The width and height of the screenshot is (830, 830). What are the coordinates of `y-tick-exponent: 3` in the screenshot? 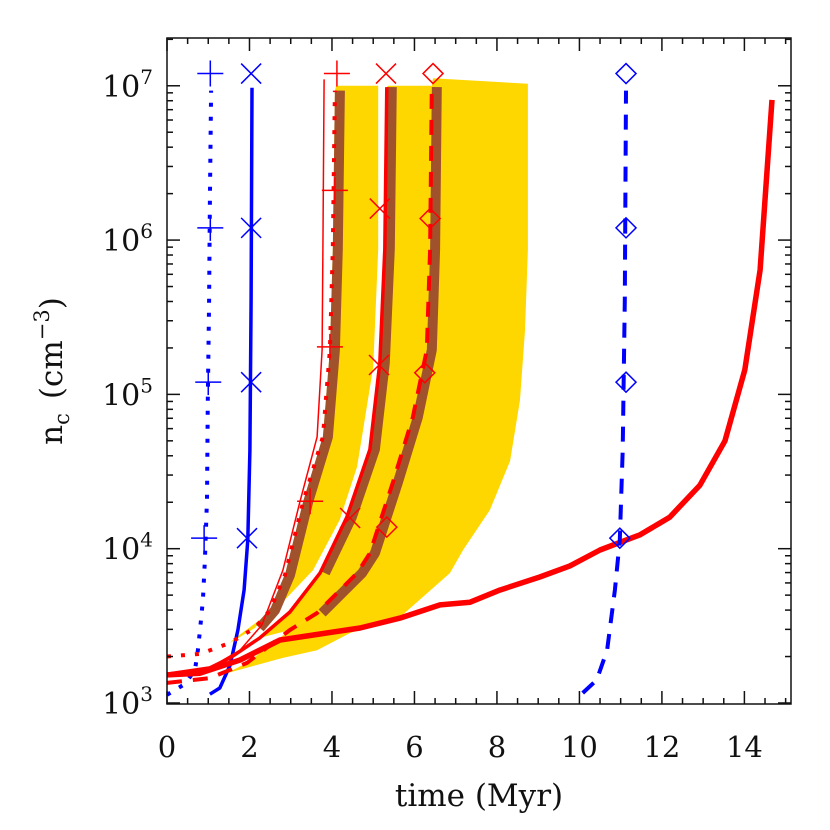 It's located at (146, 694).